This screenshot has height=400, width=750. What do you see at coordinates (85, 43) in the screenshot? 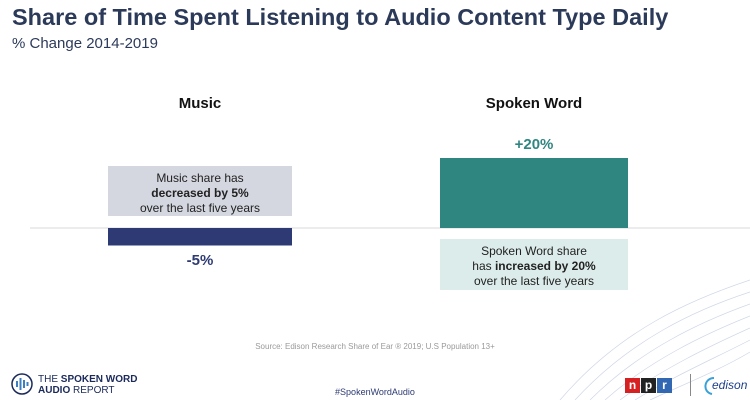
I see `page-subtitle: % Change 2014-2019` at bounding box center [85, 43].